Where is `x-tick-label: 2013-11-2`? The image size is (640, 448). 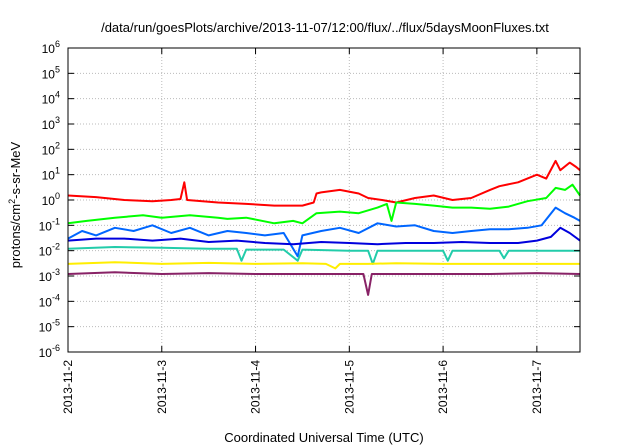 x-tick-label: 2013-11-2 is located at coordinates (68, 387).